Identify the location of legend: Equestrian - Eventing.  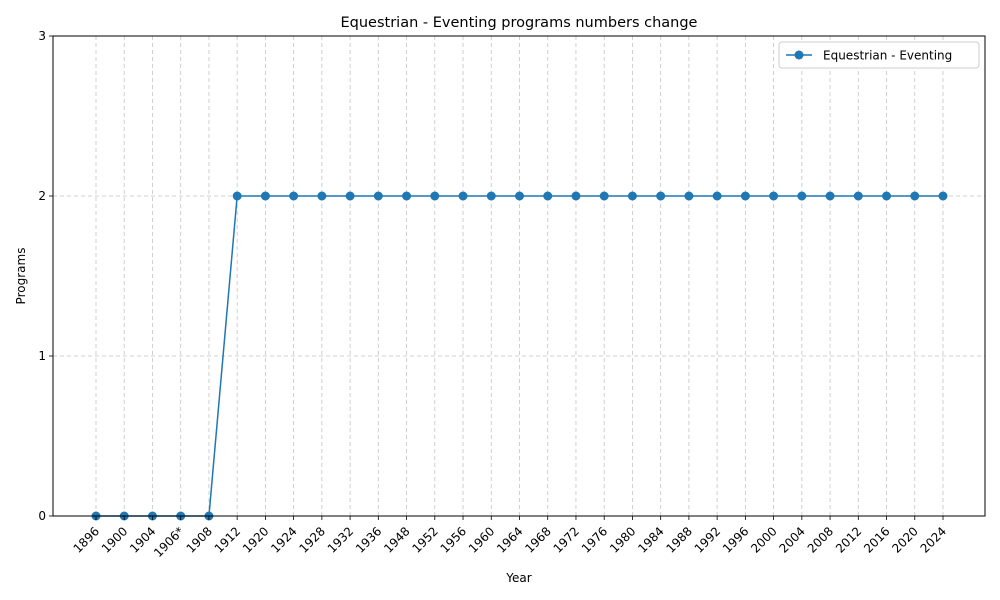
(879, 55).